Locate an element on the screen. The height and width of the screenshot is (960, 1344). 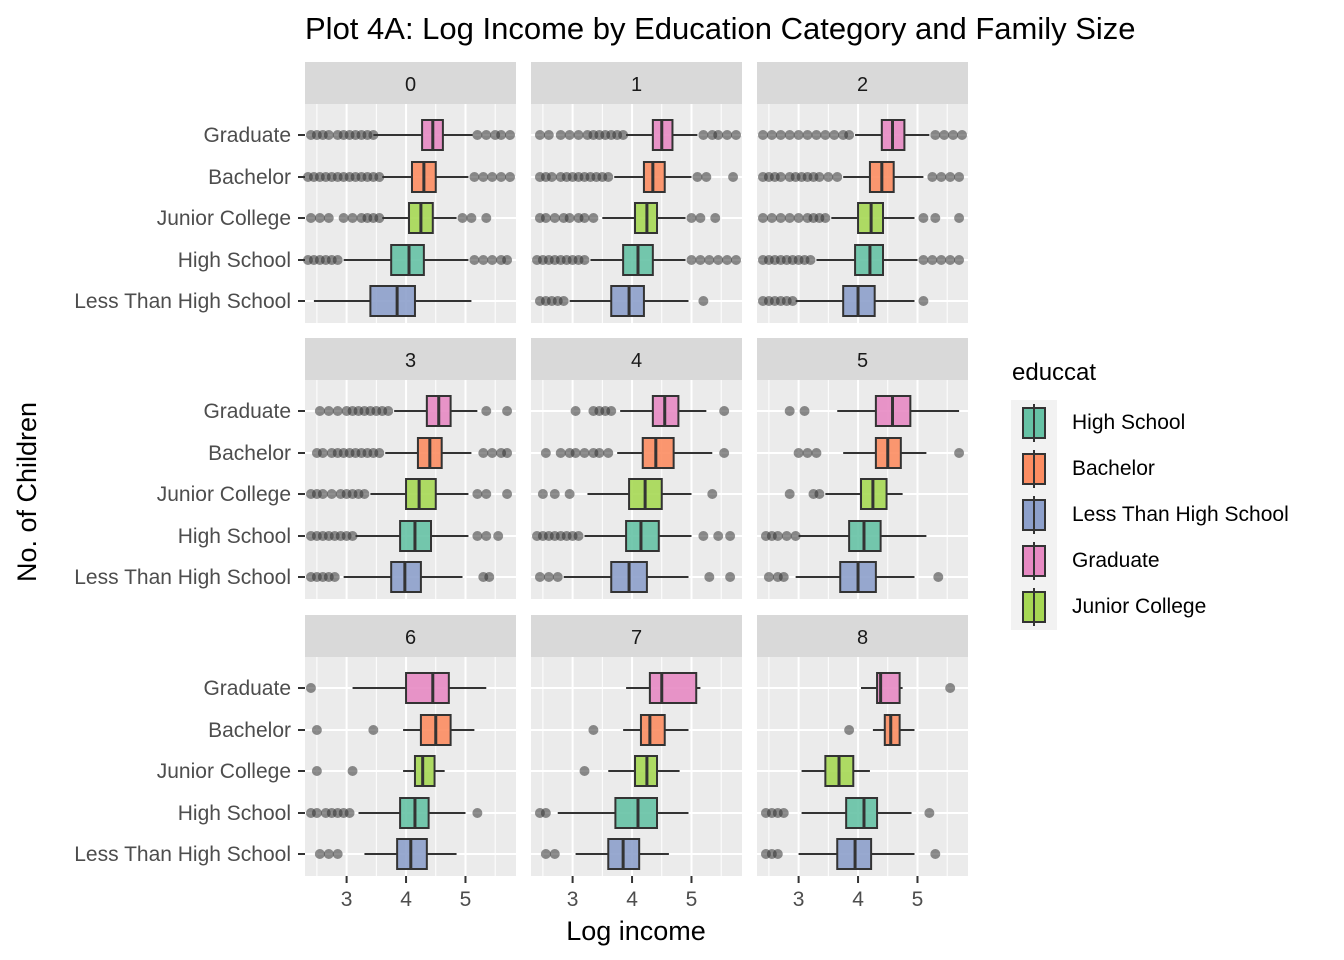
facet-panel-7: 7 is located at coordinates (636, 745).